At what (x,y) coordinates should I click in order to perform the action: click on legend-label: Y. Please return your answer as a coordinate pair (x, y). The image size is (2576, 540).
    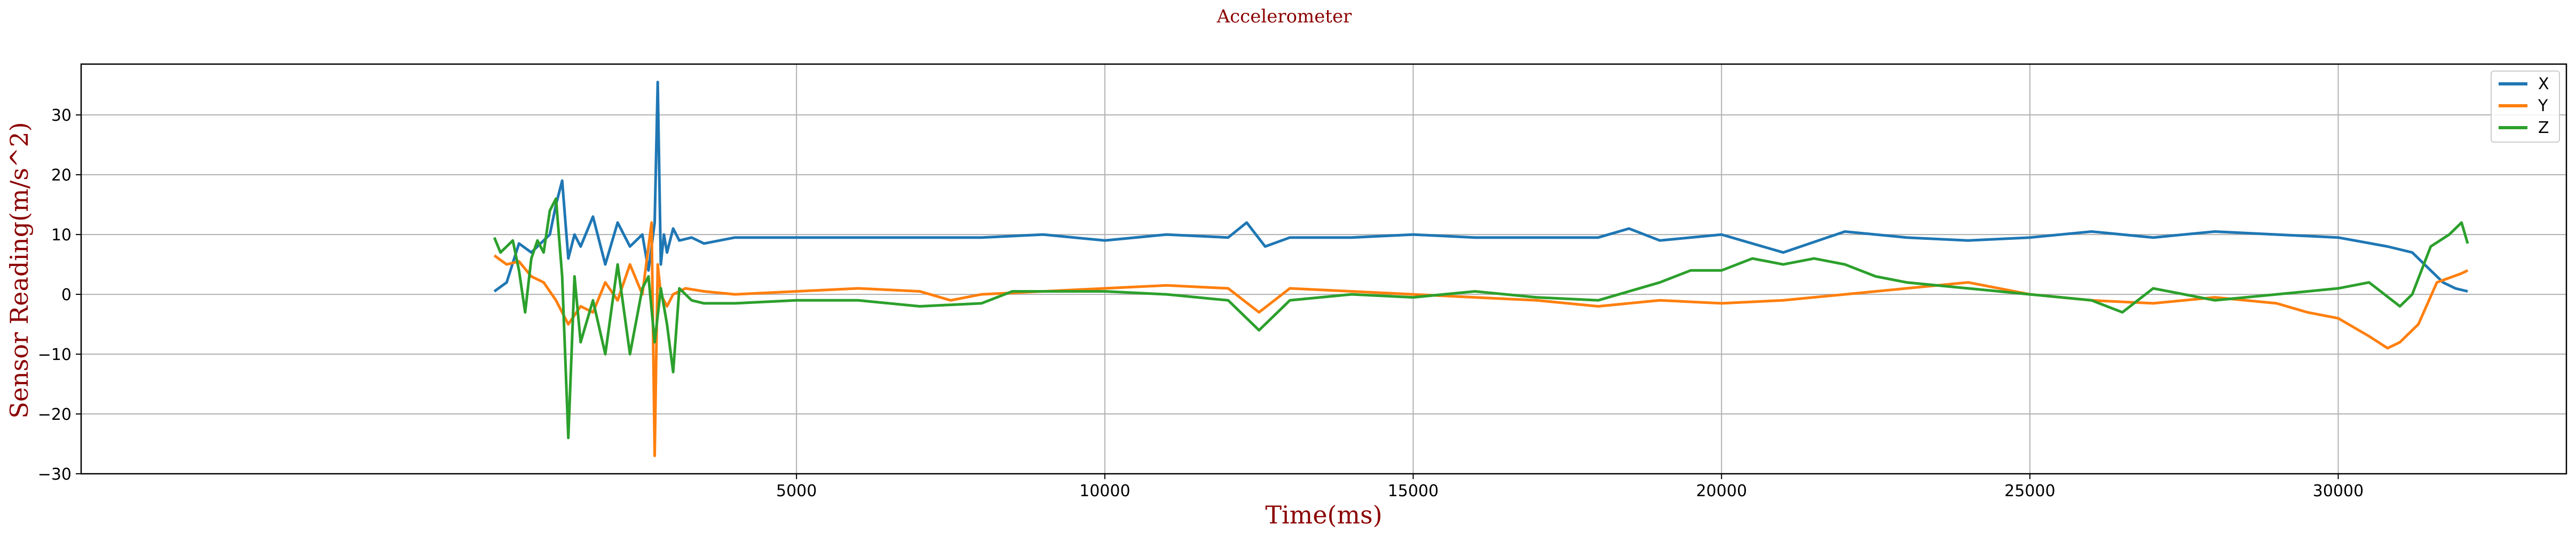
    Looking at the image, I should click on (2543, 106).